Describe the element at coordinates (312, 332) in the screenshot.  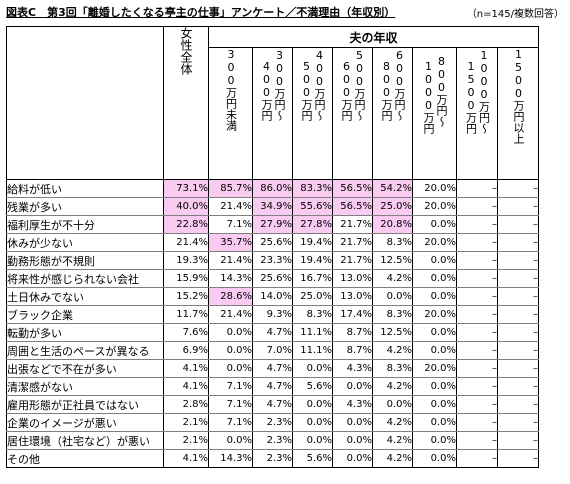
I see `table-cell: 11.1%` at that location.